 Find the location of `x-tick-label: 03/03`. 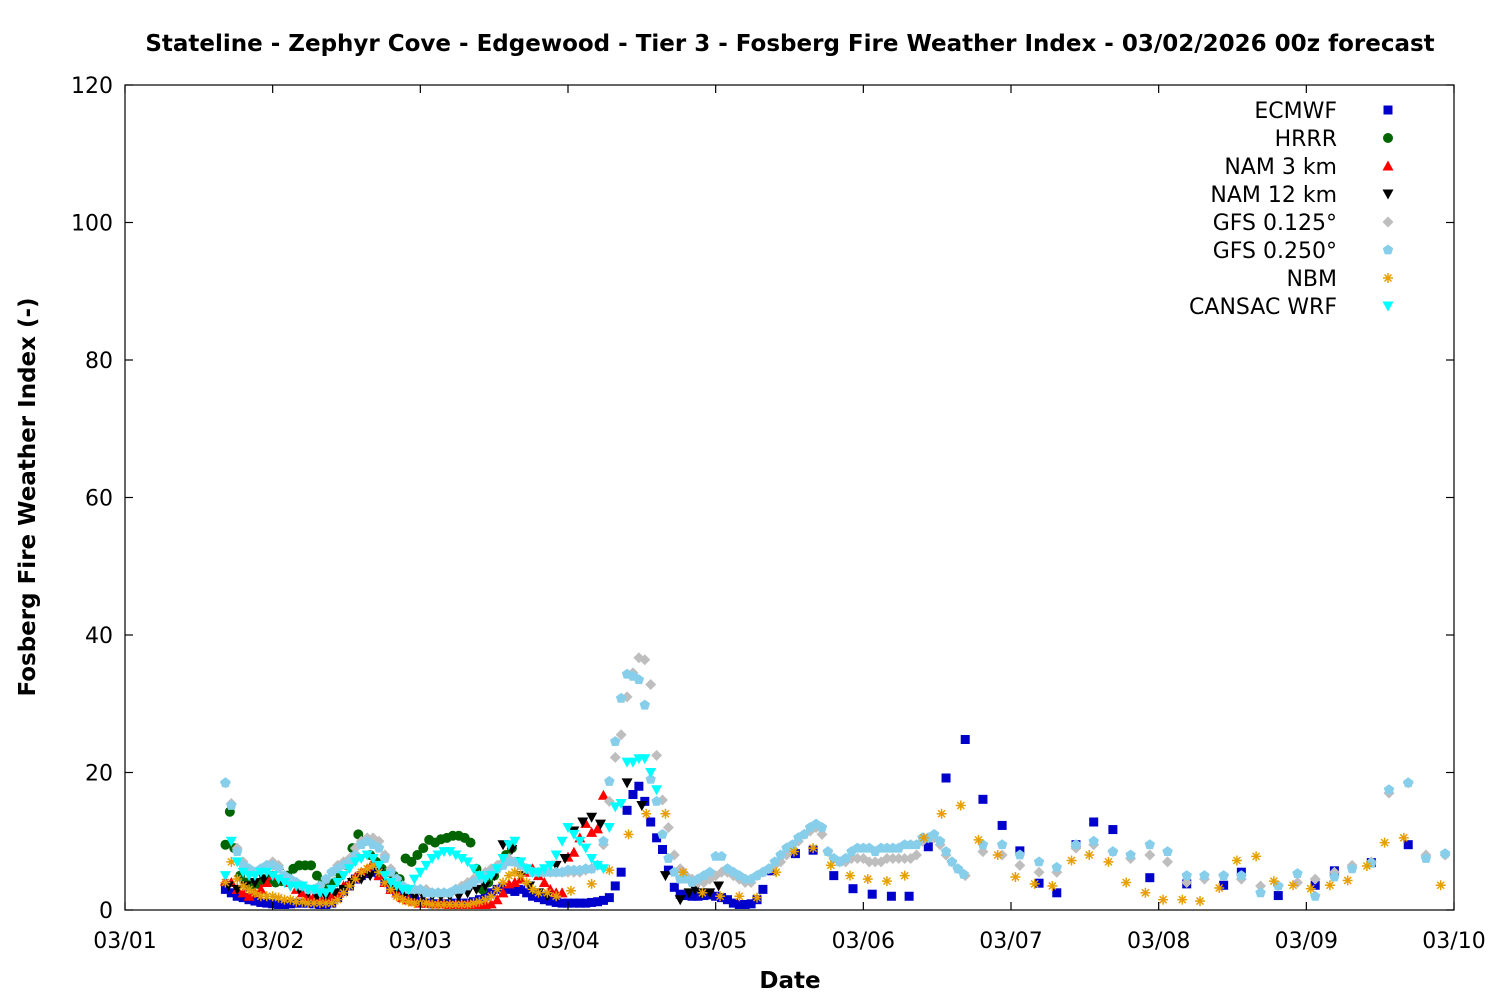

x-tick-label: 03/03 is located at coordinates (420, 941).